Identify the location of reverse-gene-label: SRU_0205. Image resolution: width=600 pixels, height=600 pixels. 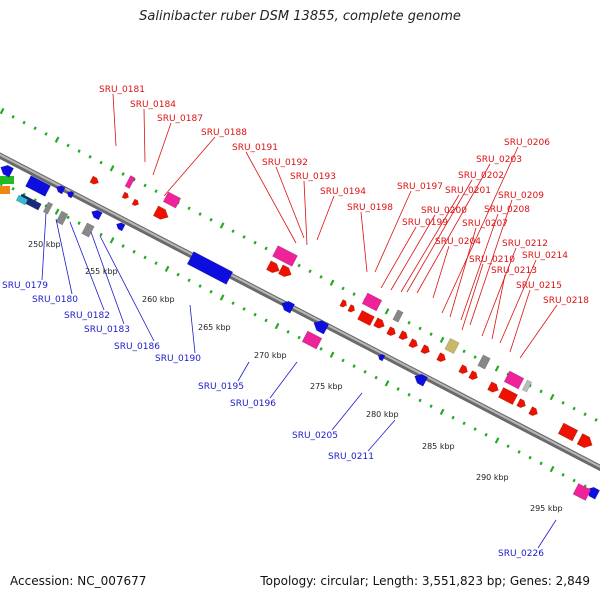
(315, 436).